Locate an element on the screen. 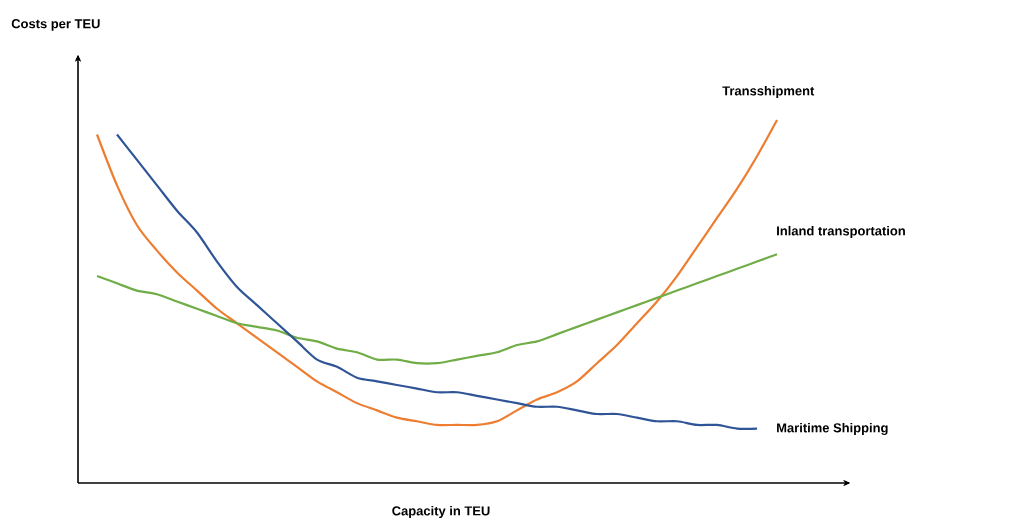 The height and width of the screenshot is (524, 1011). text: Transshipment is located at coordinates (768, 92).